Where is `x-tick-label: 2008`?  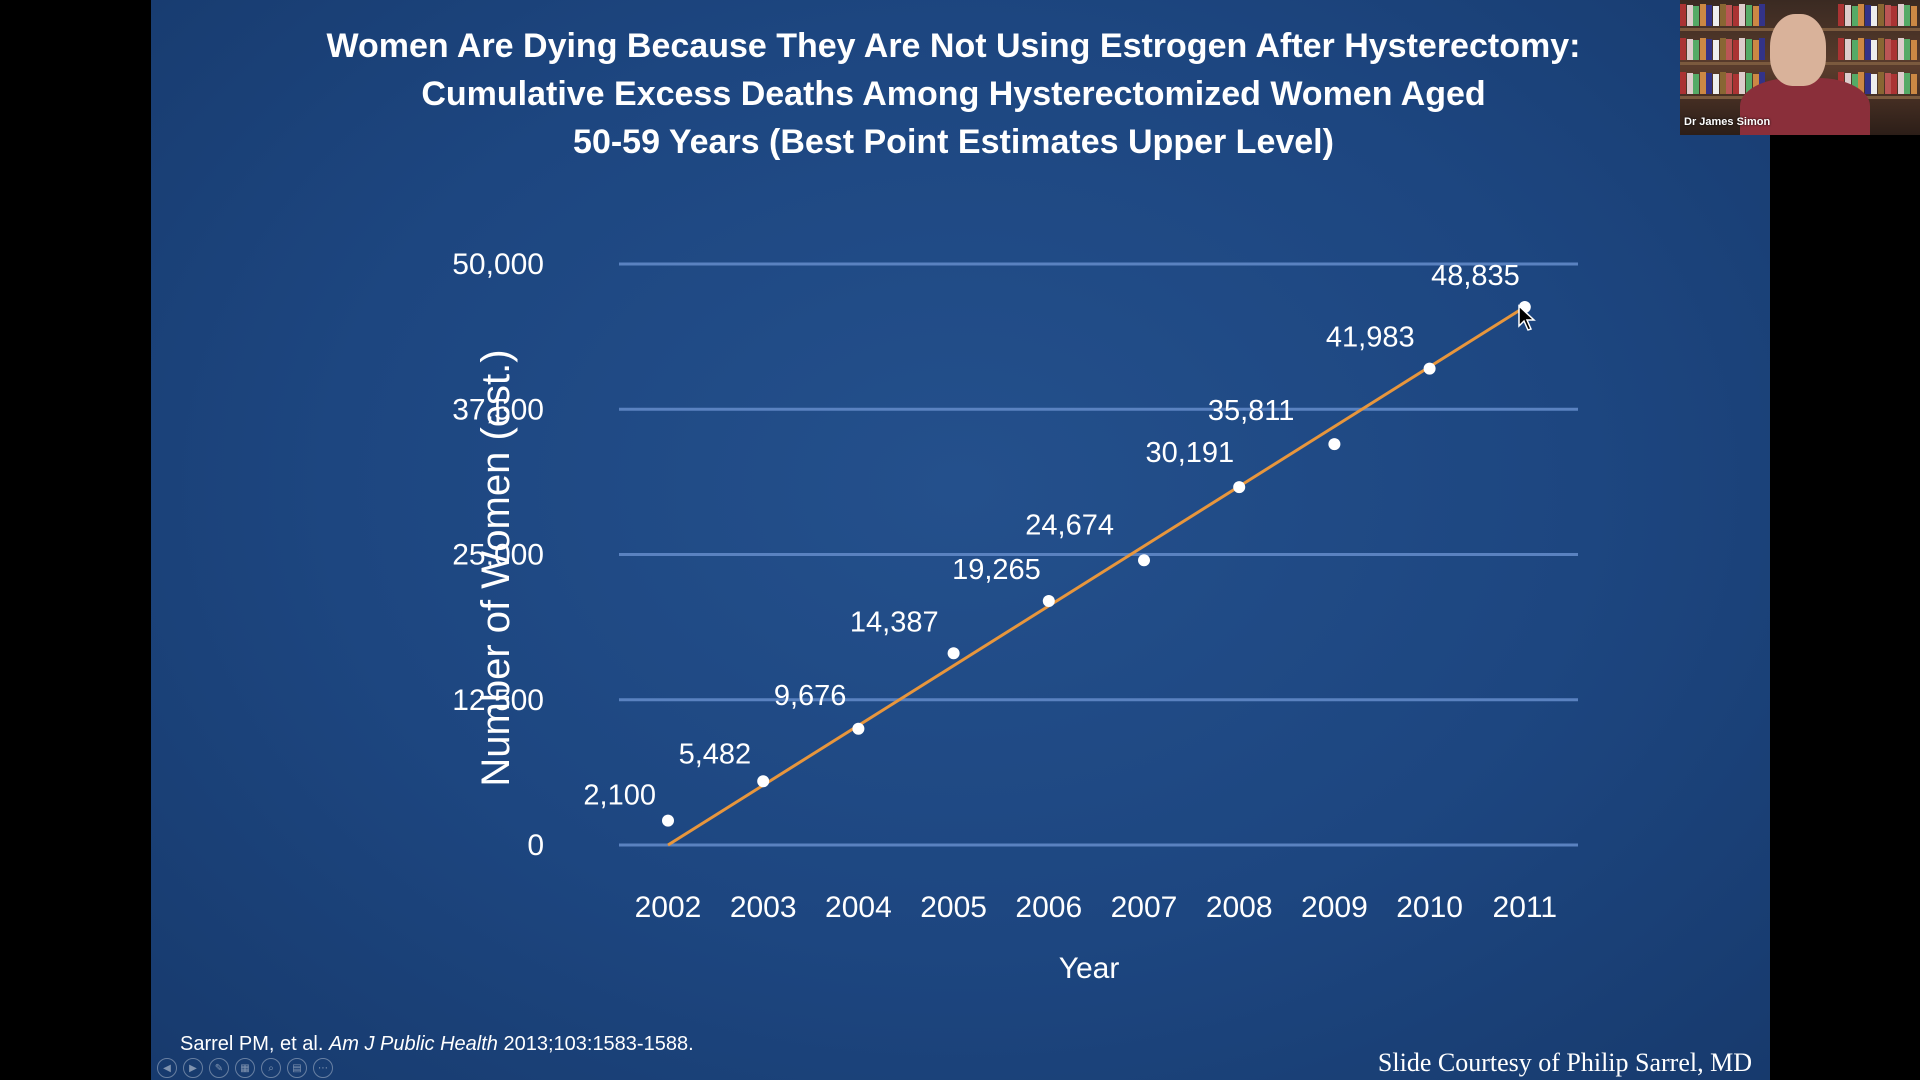 x-tick-label: 2008 is located at coordinates (1239, 907).